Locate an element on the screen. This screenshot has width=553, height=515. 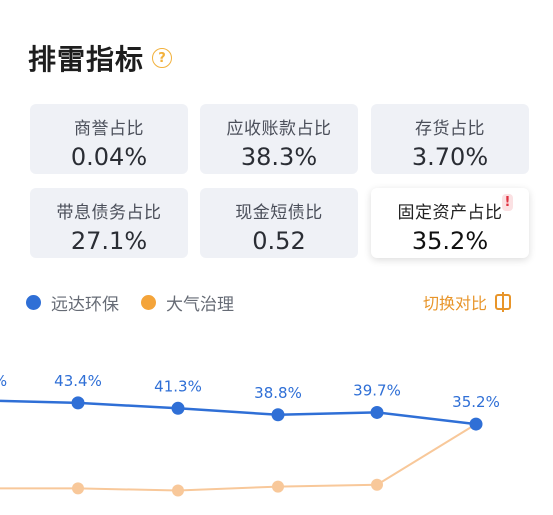
legend-item-yuanda: 远达环保 is located at coordinates (72, 302).